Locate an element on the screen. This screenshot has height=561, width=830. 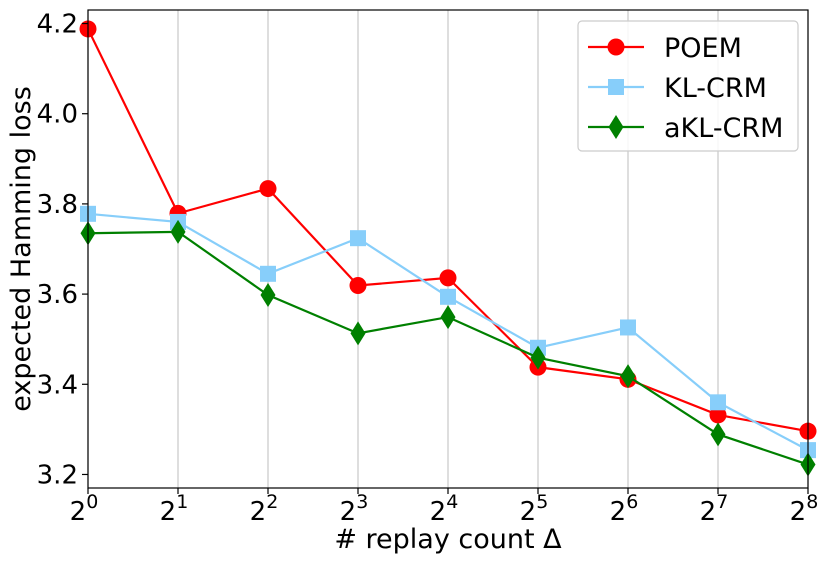
x-tick-exponent: 5 is located at coordinates (542, 502).